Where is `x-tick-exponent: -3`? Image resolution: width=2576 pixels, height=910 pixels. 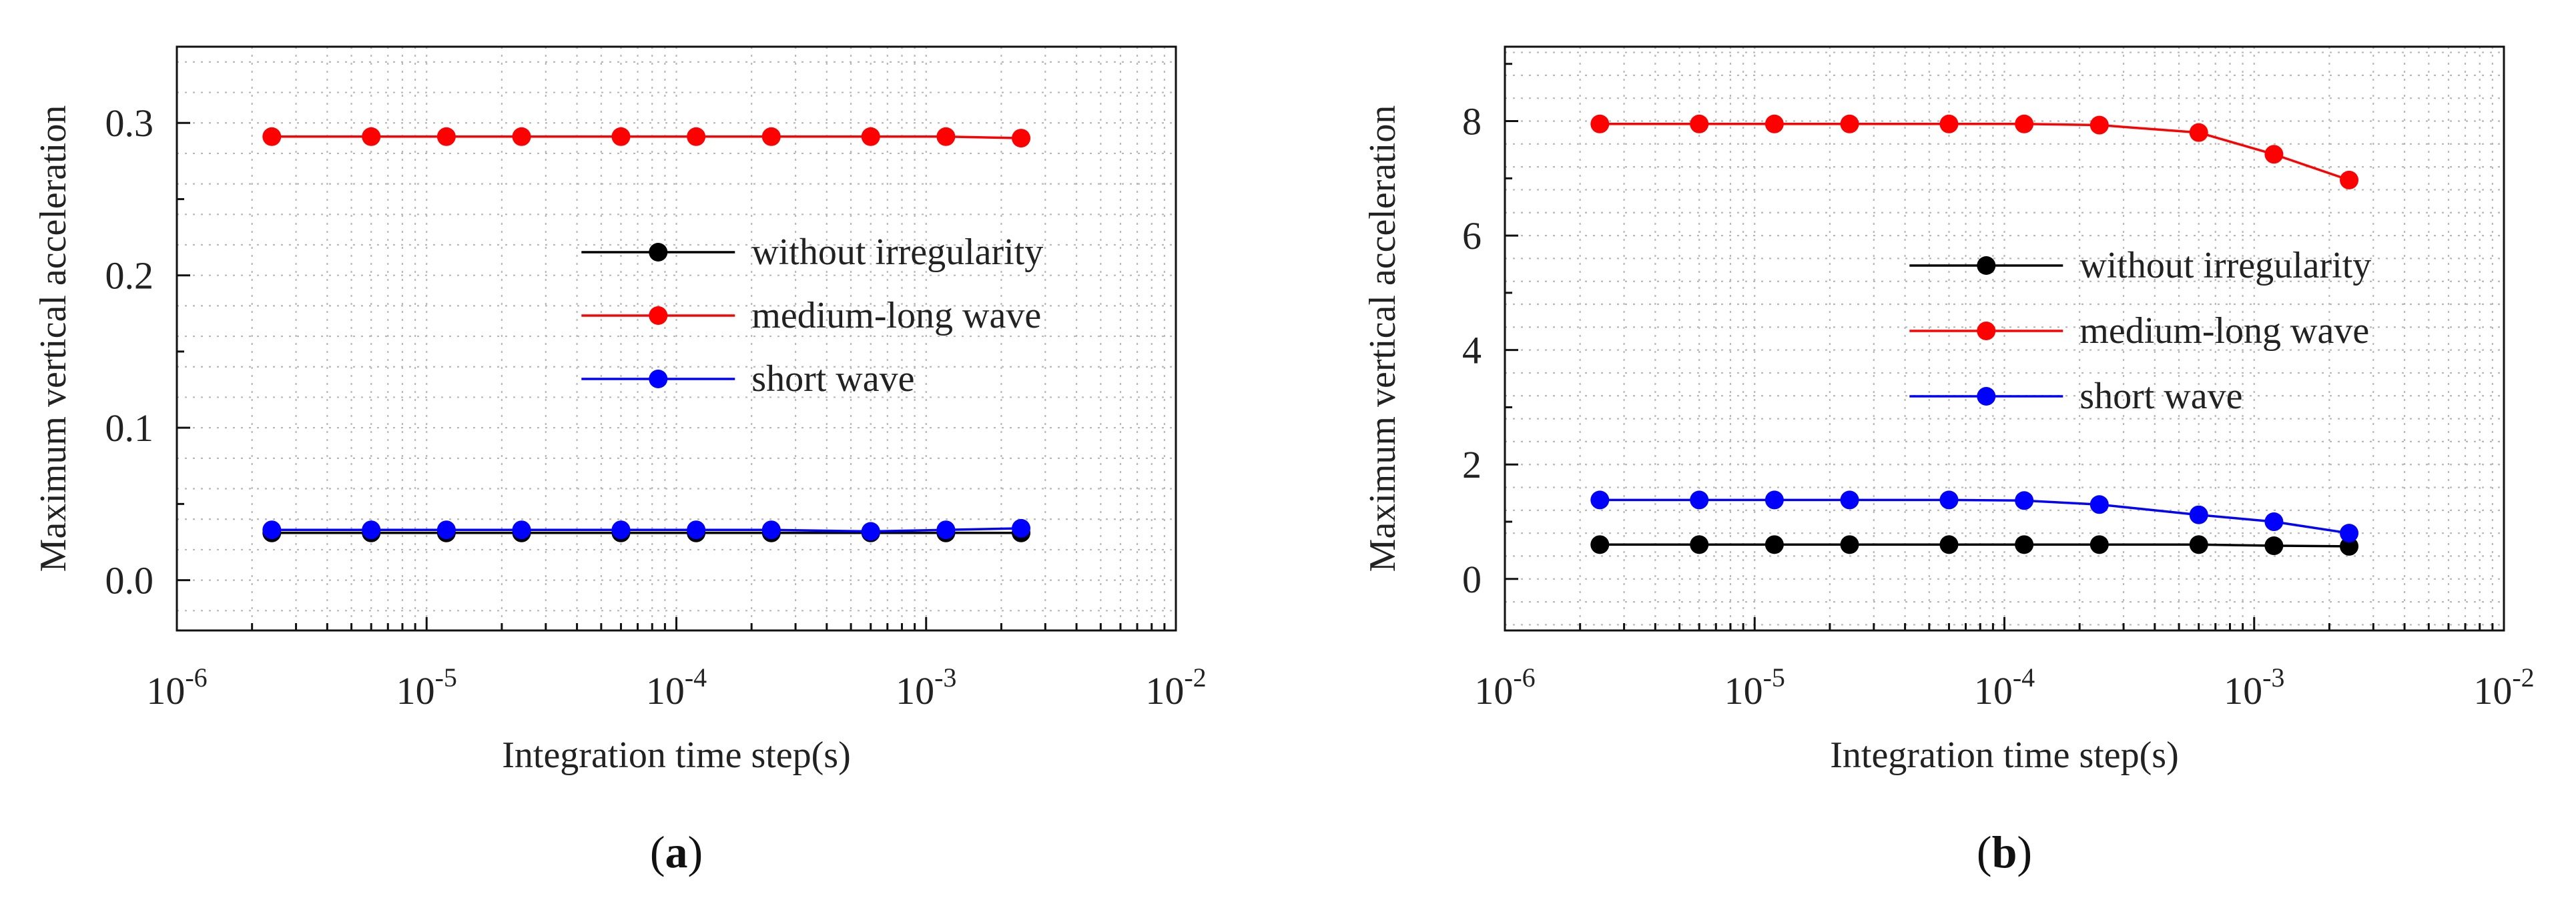 x-tick-exponent: -3 is located at coordinates (2273, 677).